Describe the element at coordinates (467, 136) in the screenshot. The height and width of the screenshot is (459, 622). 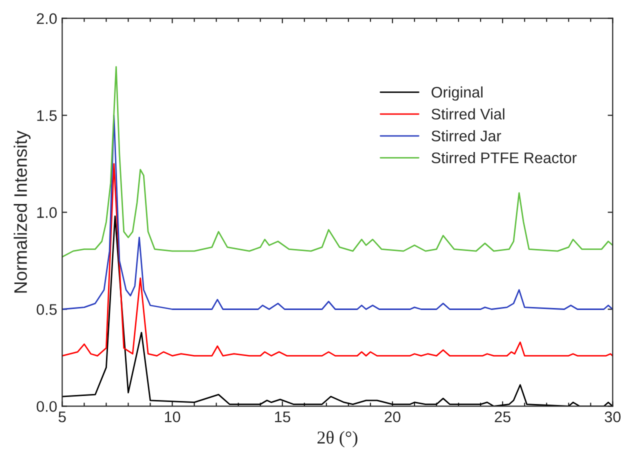
I see `legend-label: Stirred Jar` at that location.